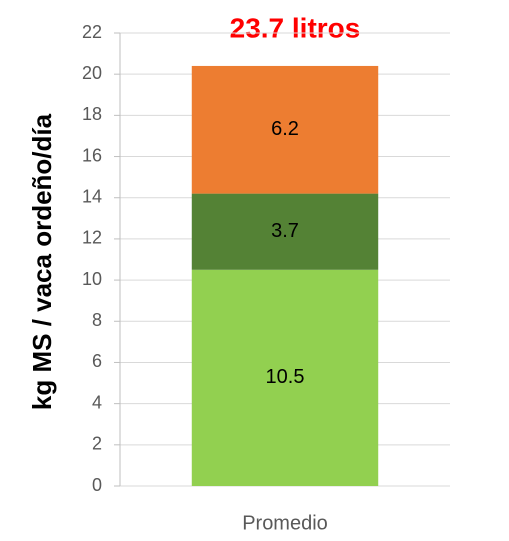 This screenshot has width=509, height=541. I want to click on y-tick-label: 12, so click(92, 238).